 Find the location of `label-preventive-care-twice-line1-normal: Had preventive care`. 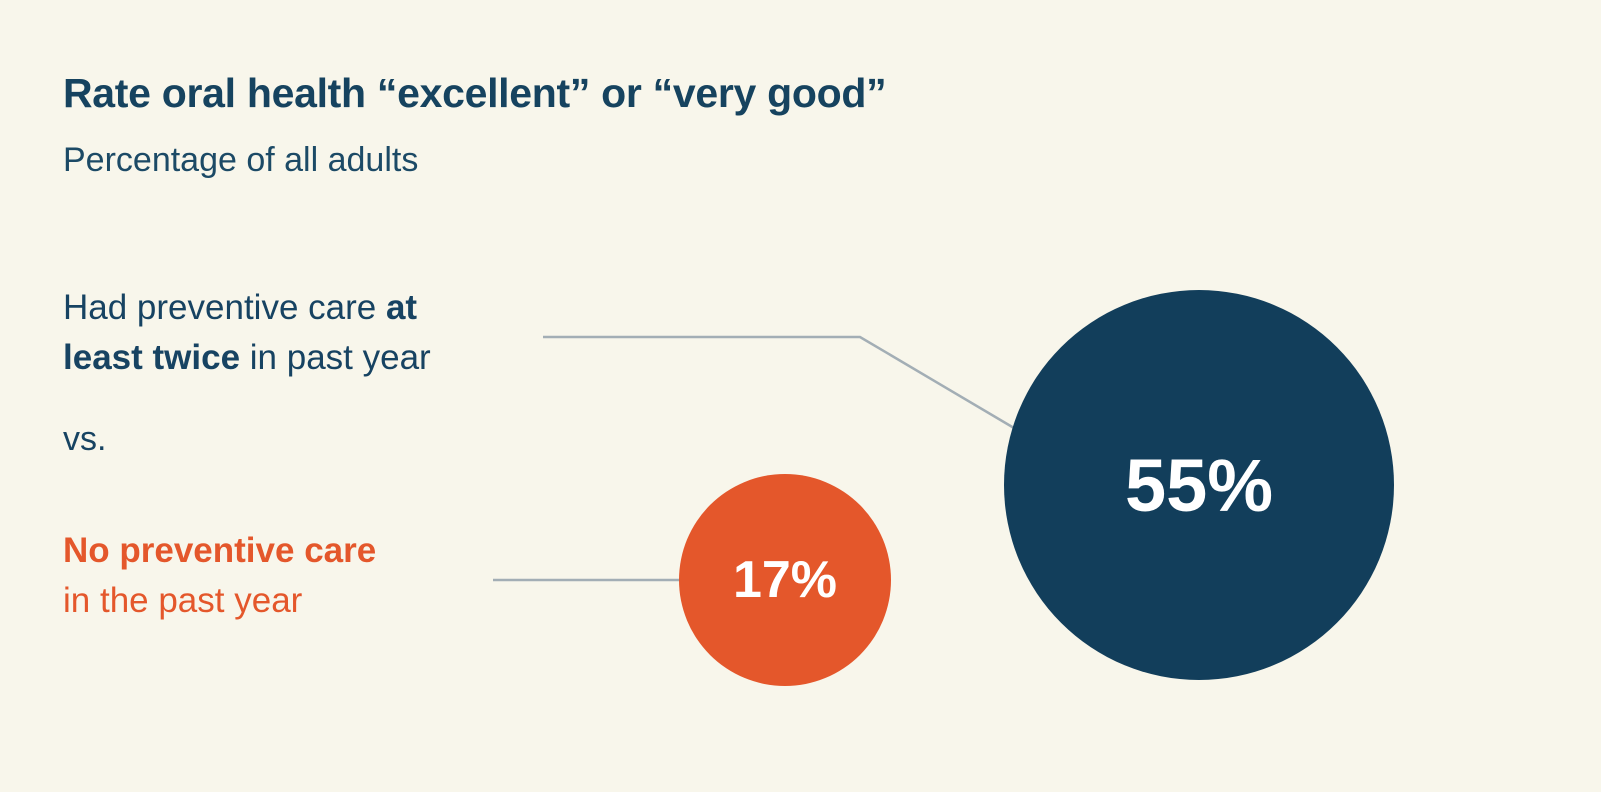

label-preventive-care-twice-line1-normal: Had preventive care is located at coordinates (224, 307).